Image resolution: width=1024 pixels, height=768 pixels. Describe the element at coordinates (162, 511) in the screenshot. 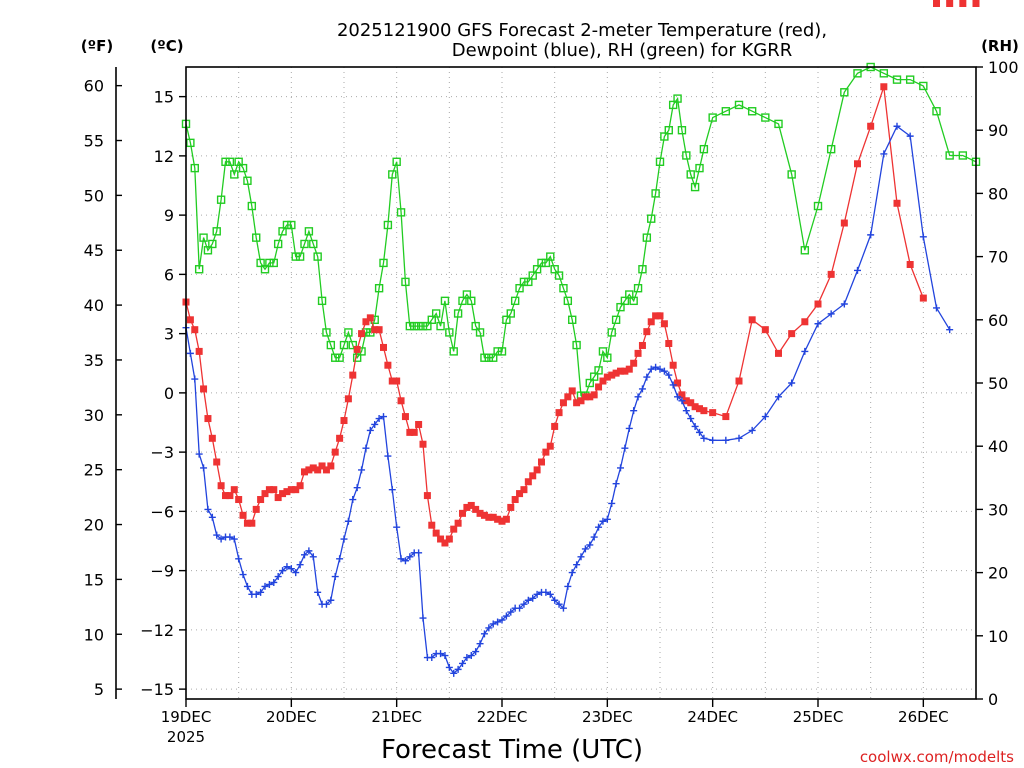

I see `celsius-tick-label: −6` at that location.